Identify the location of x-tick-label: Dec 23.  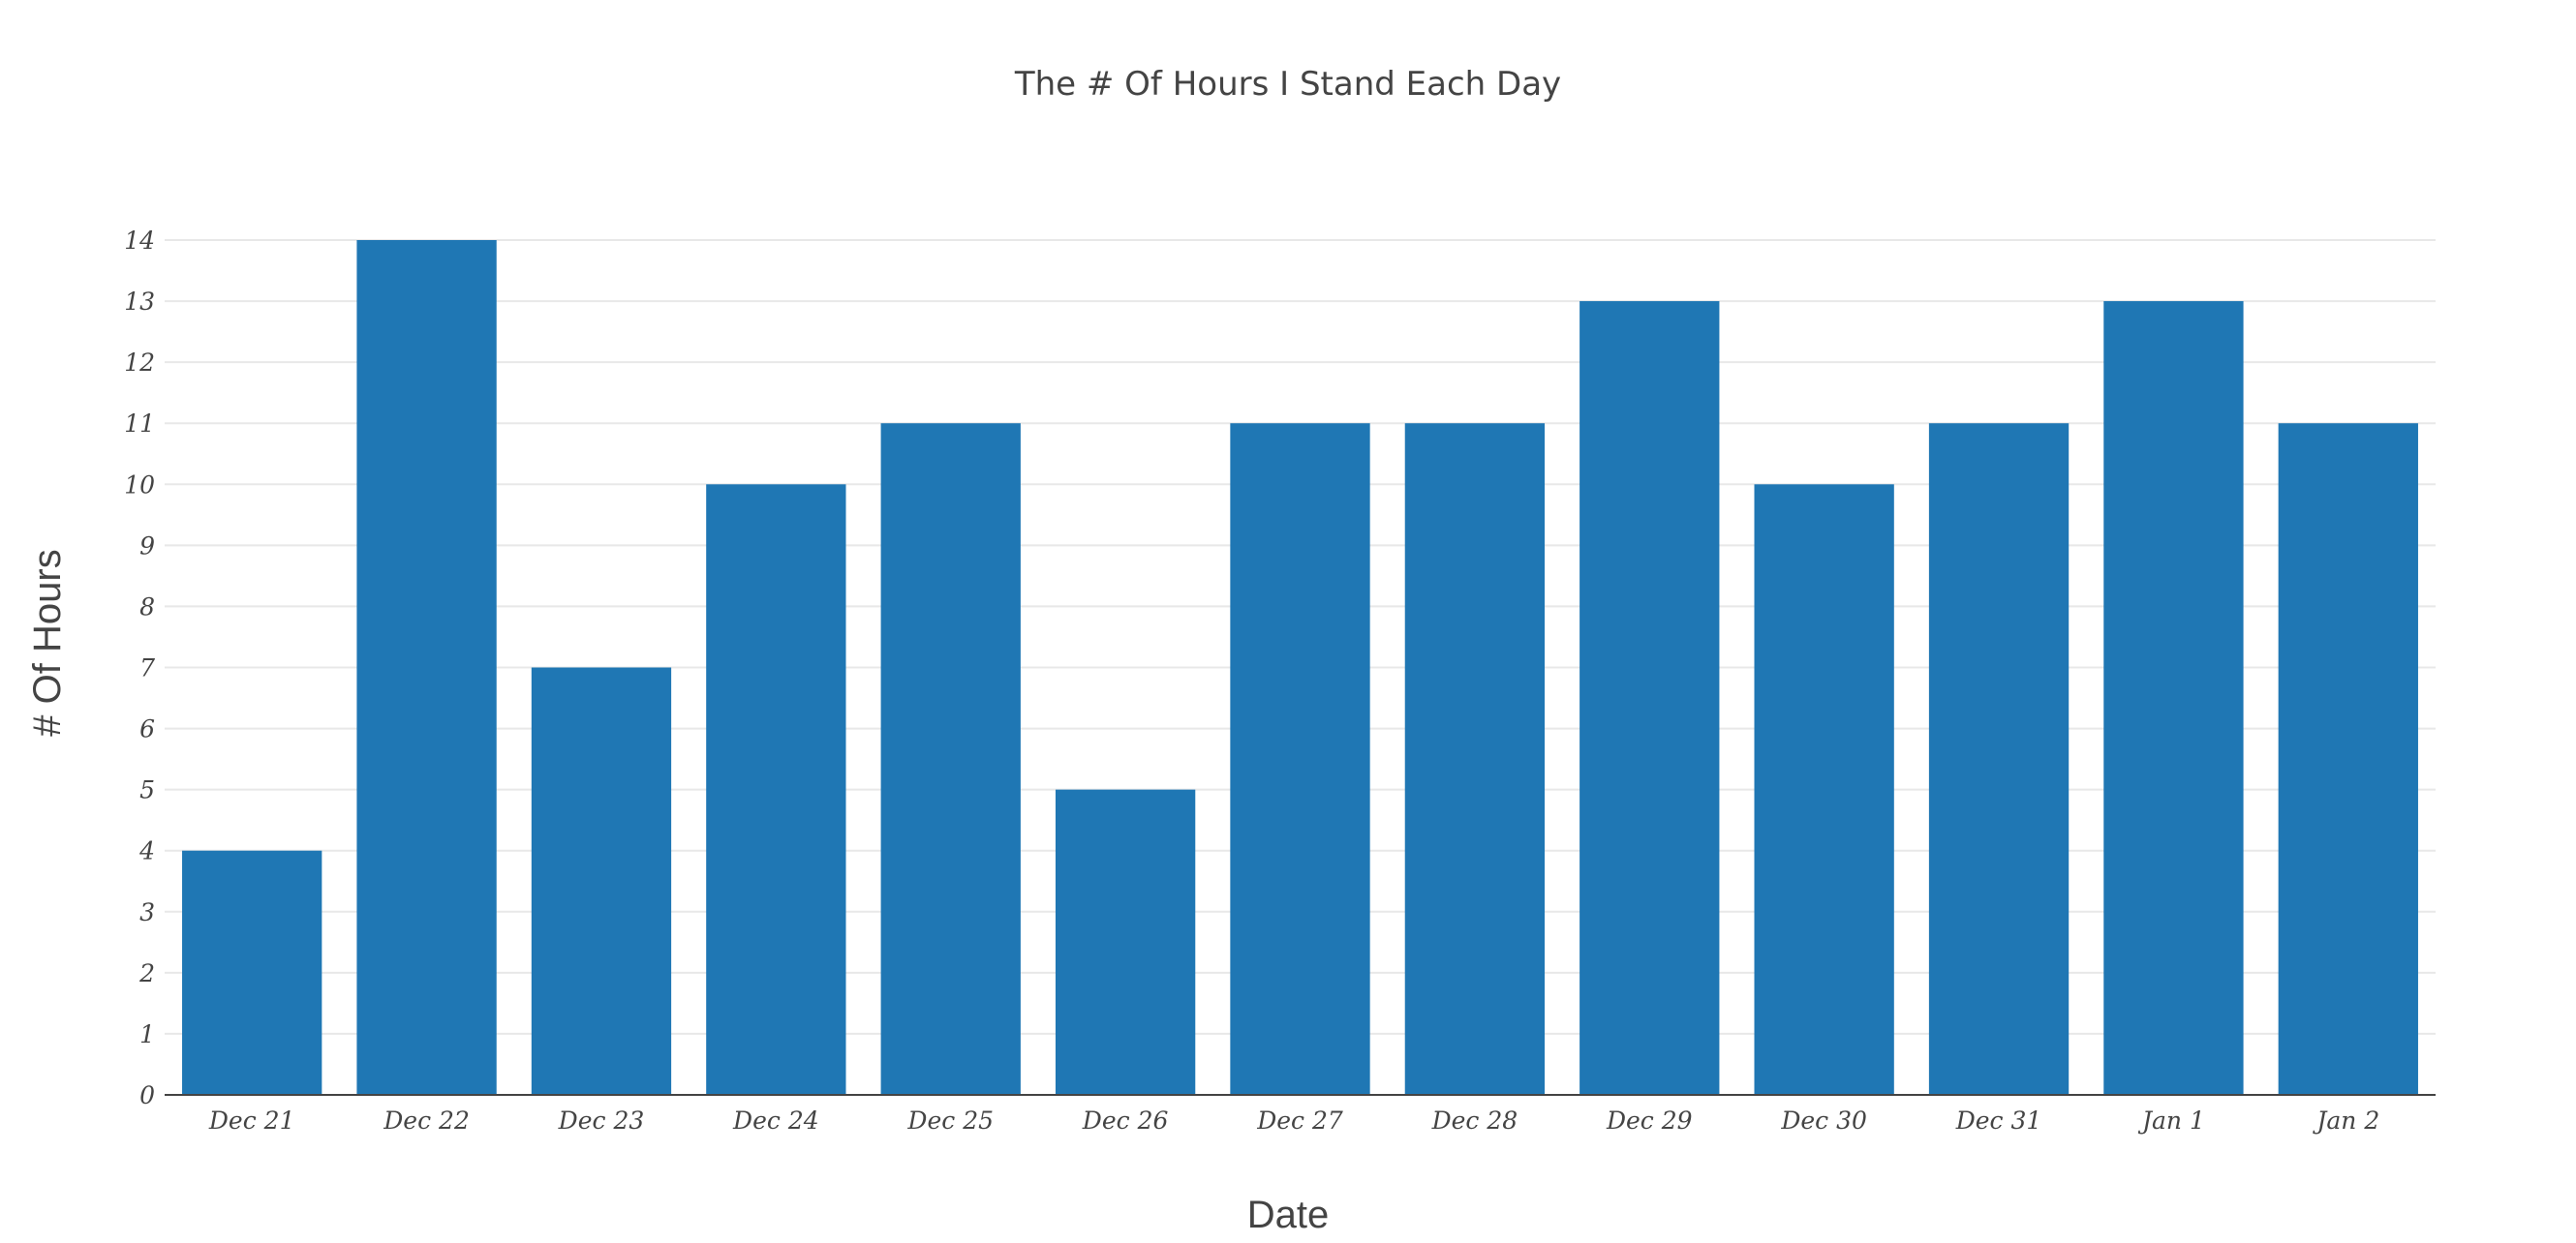
(601, 1121).